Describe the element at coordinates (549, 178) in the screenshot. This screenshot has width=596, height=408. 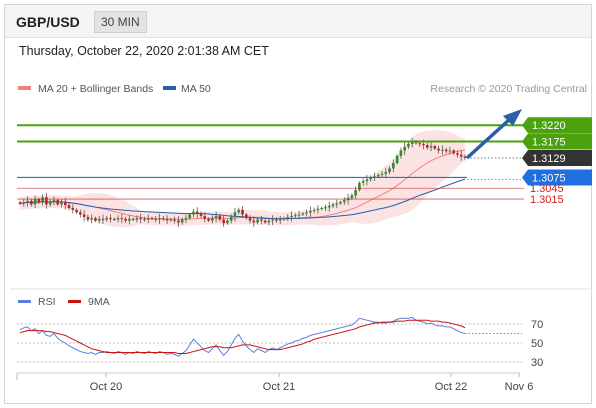
I see `level-1-3075-label: 1.3075` at that location.